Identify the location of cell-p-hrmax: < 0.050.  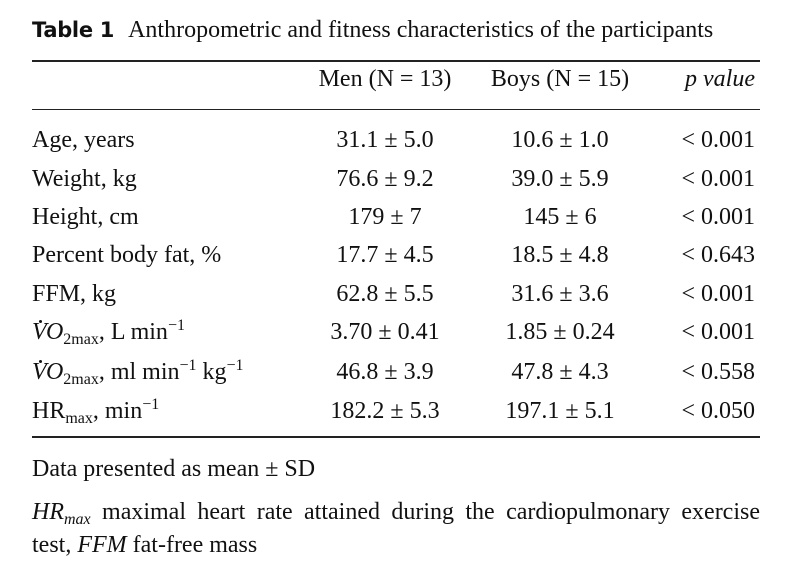
(718, 411).